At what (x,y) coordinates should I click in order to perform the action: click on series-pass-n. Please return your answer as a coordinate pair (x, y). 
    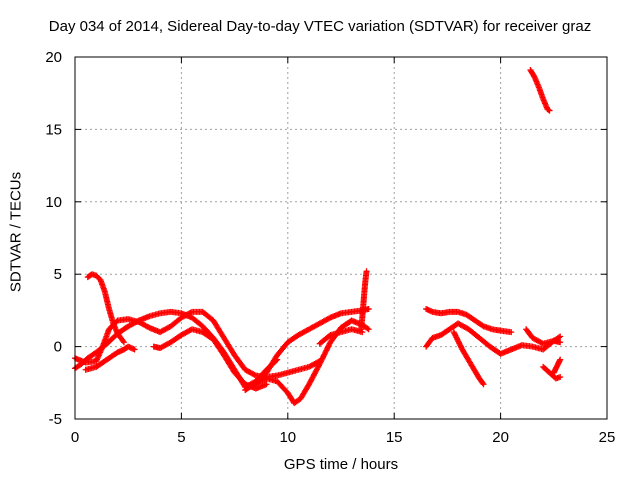
    Looking at the image, I should click on (552, 372).